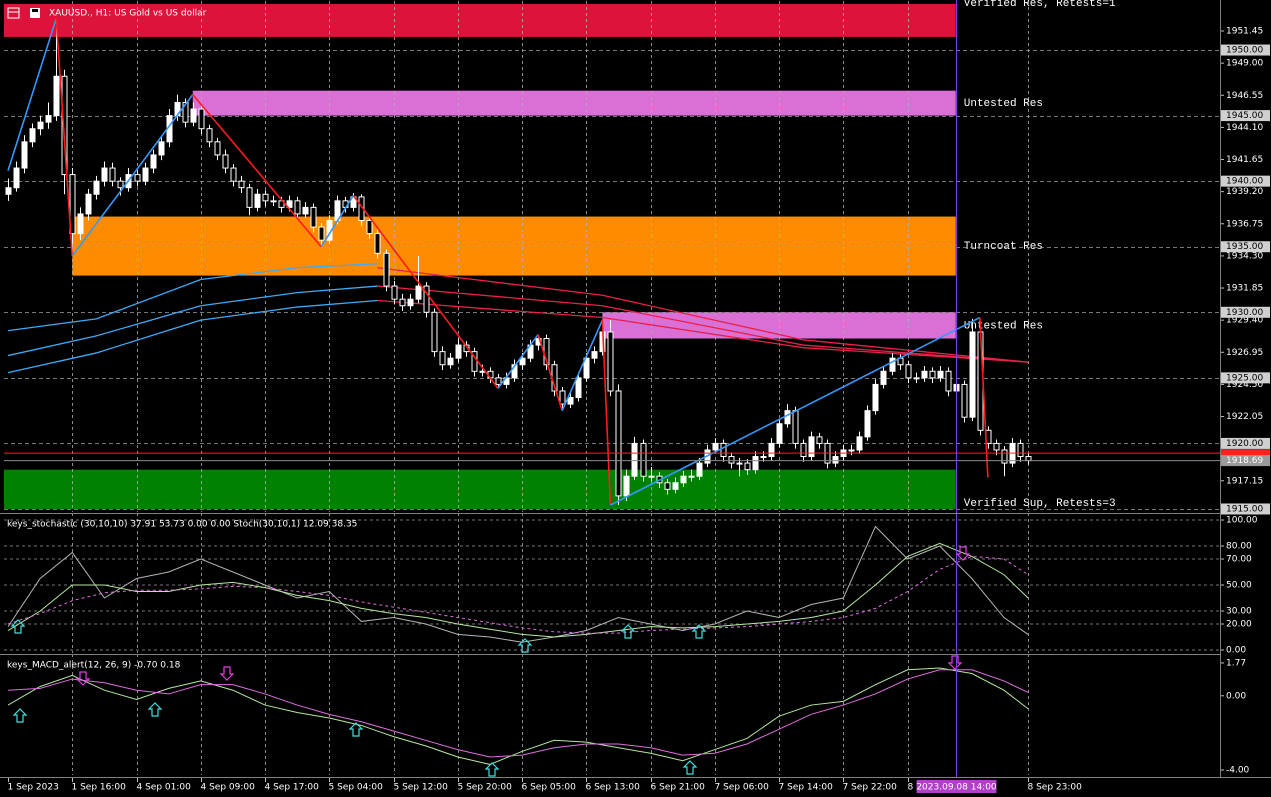  I want to click on x-tick-label: 1 Sep 16:00, so click(99, 788).